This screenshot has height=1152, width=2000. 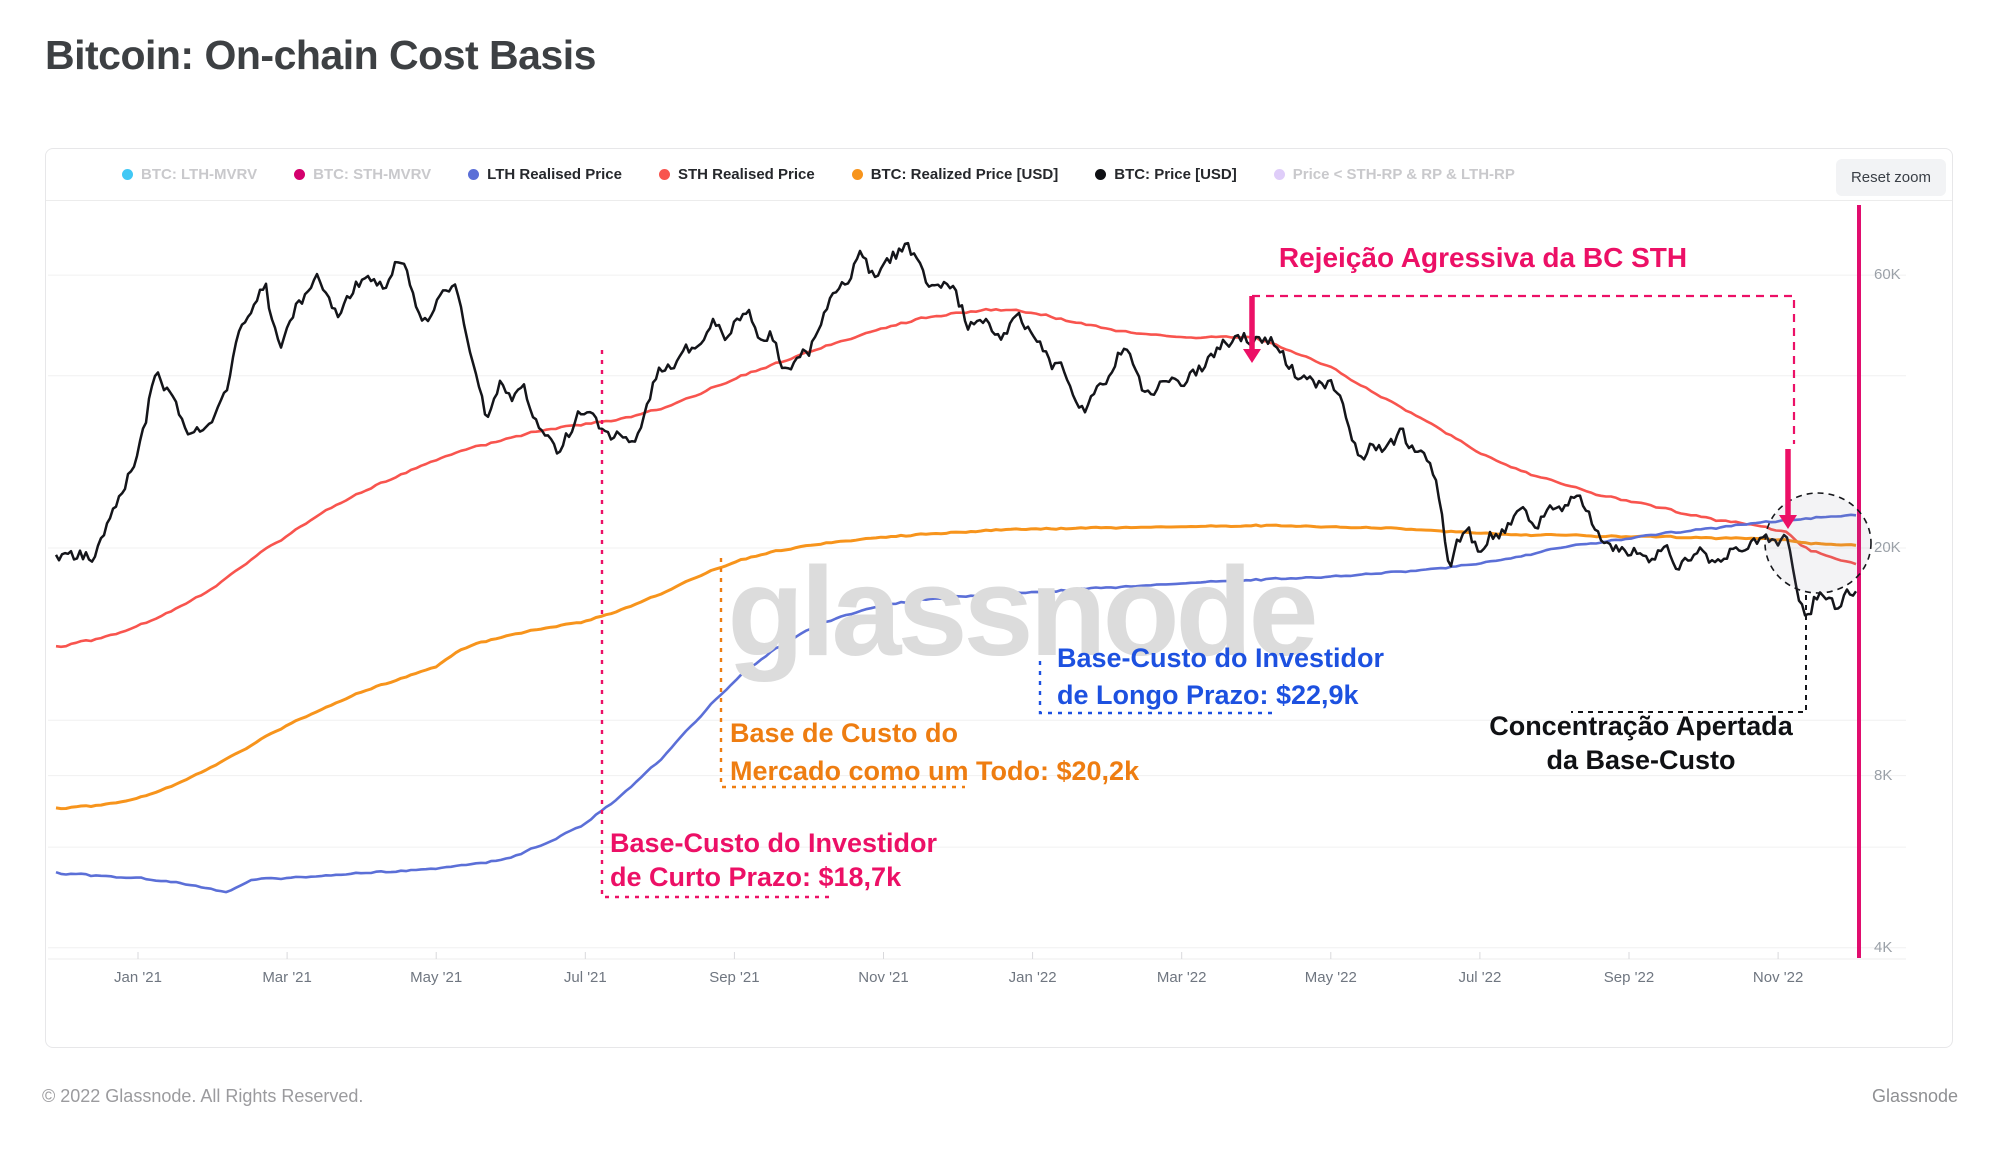 I want to click on legend-item-3: STH Realised Price, so click(x=736, y=174).